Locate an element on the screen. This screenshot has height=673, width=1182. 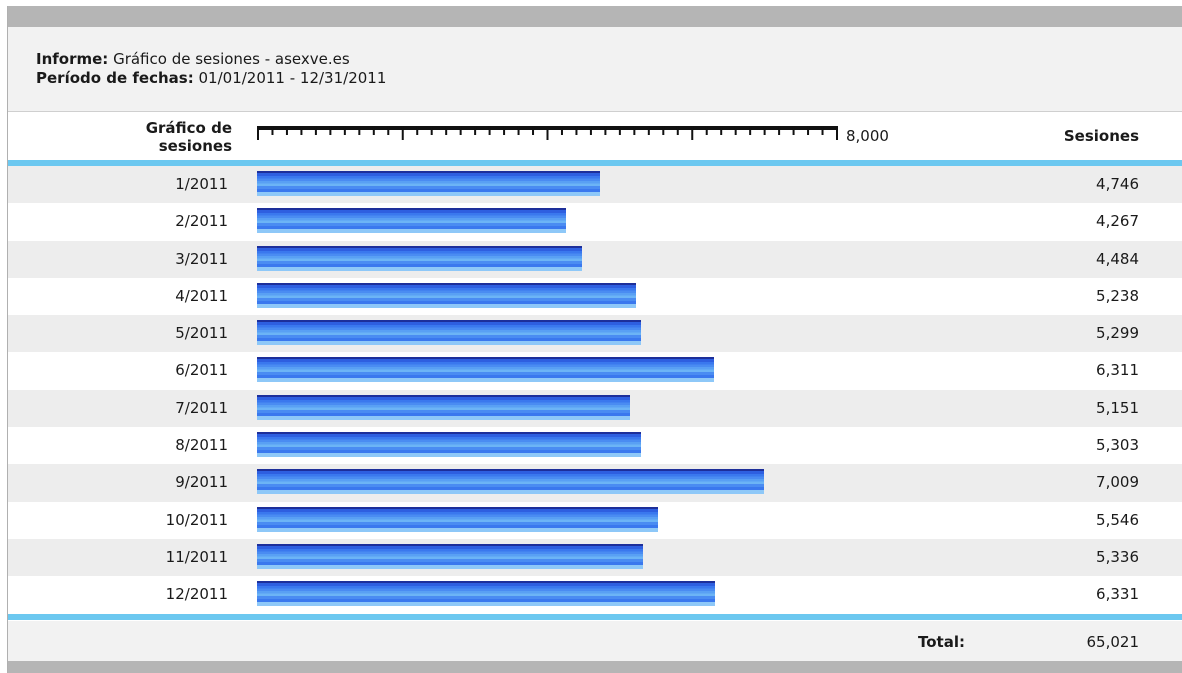
ruler-max-label: 8,000 is located at coordinates (867, 136).